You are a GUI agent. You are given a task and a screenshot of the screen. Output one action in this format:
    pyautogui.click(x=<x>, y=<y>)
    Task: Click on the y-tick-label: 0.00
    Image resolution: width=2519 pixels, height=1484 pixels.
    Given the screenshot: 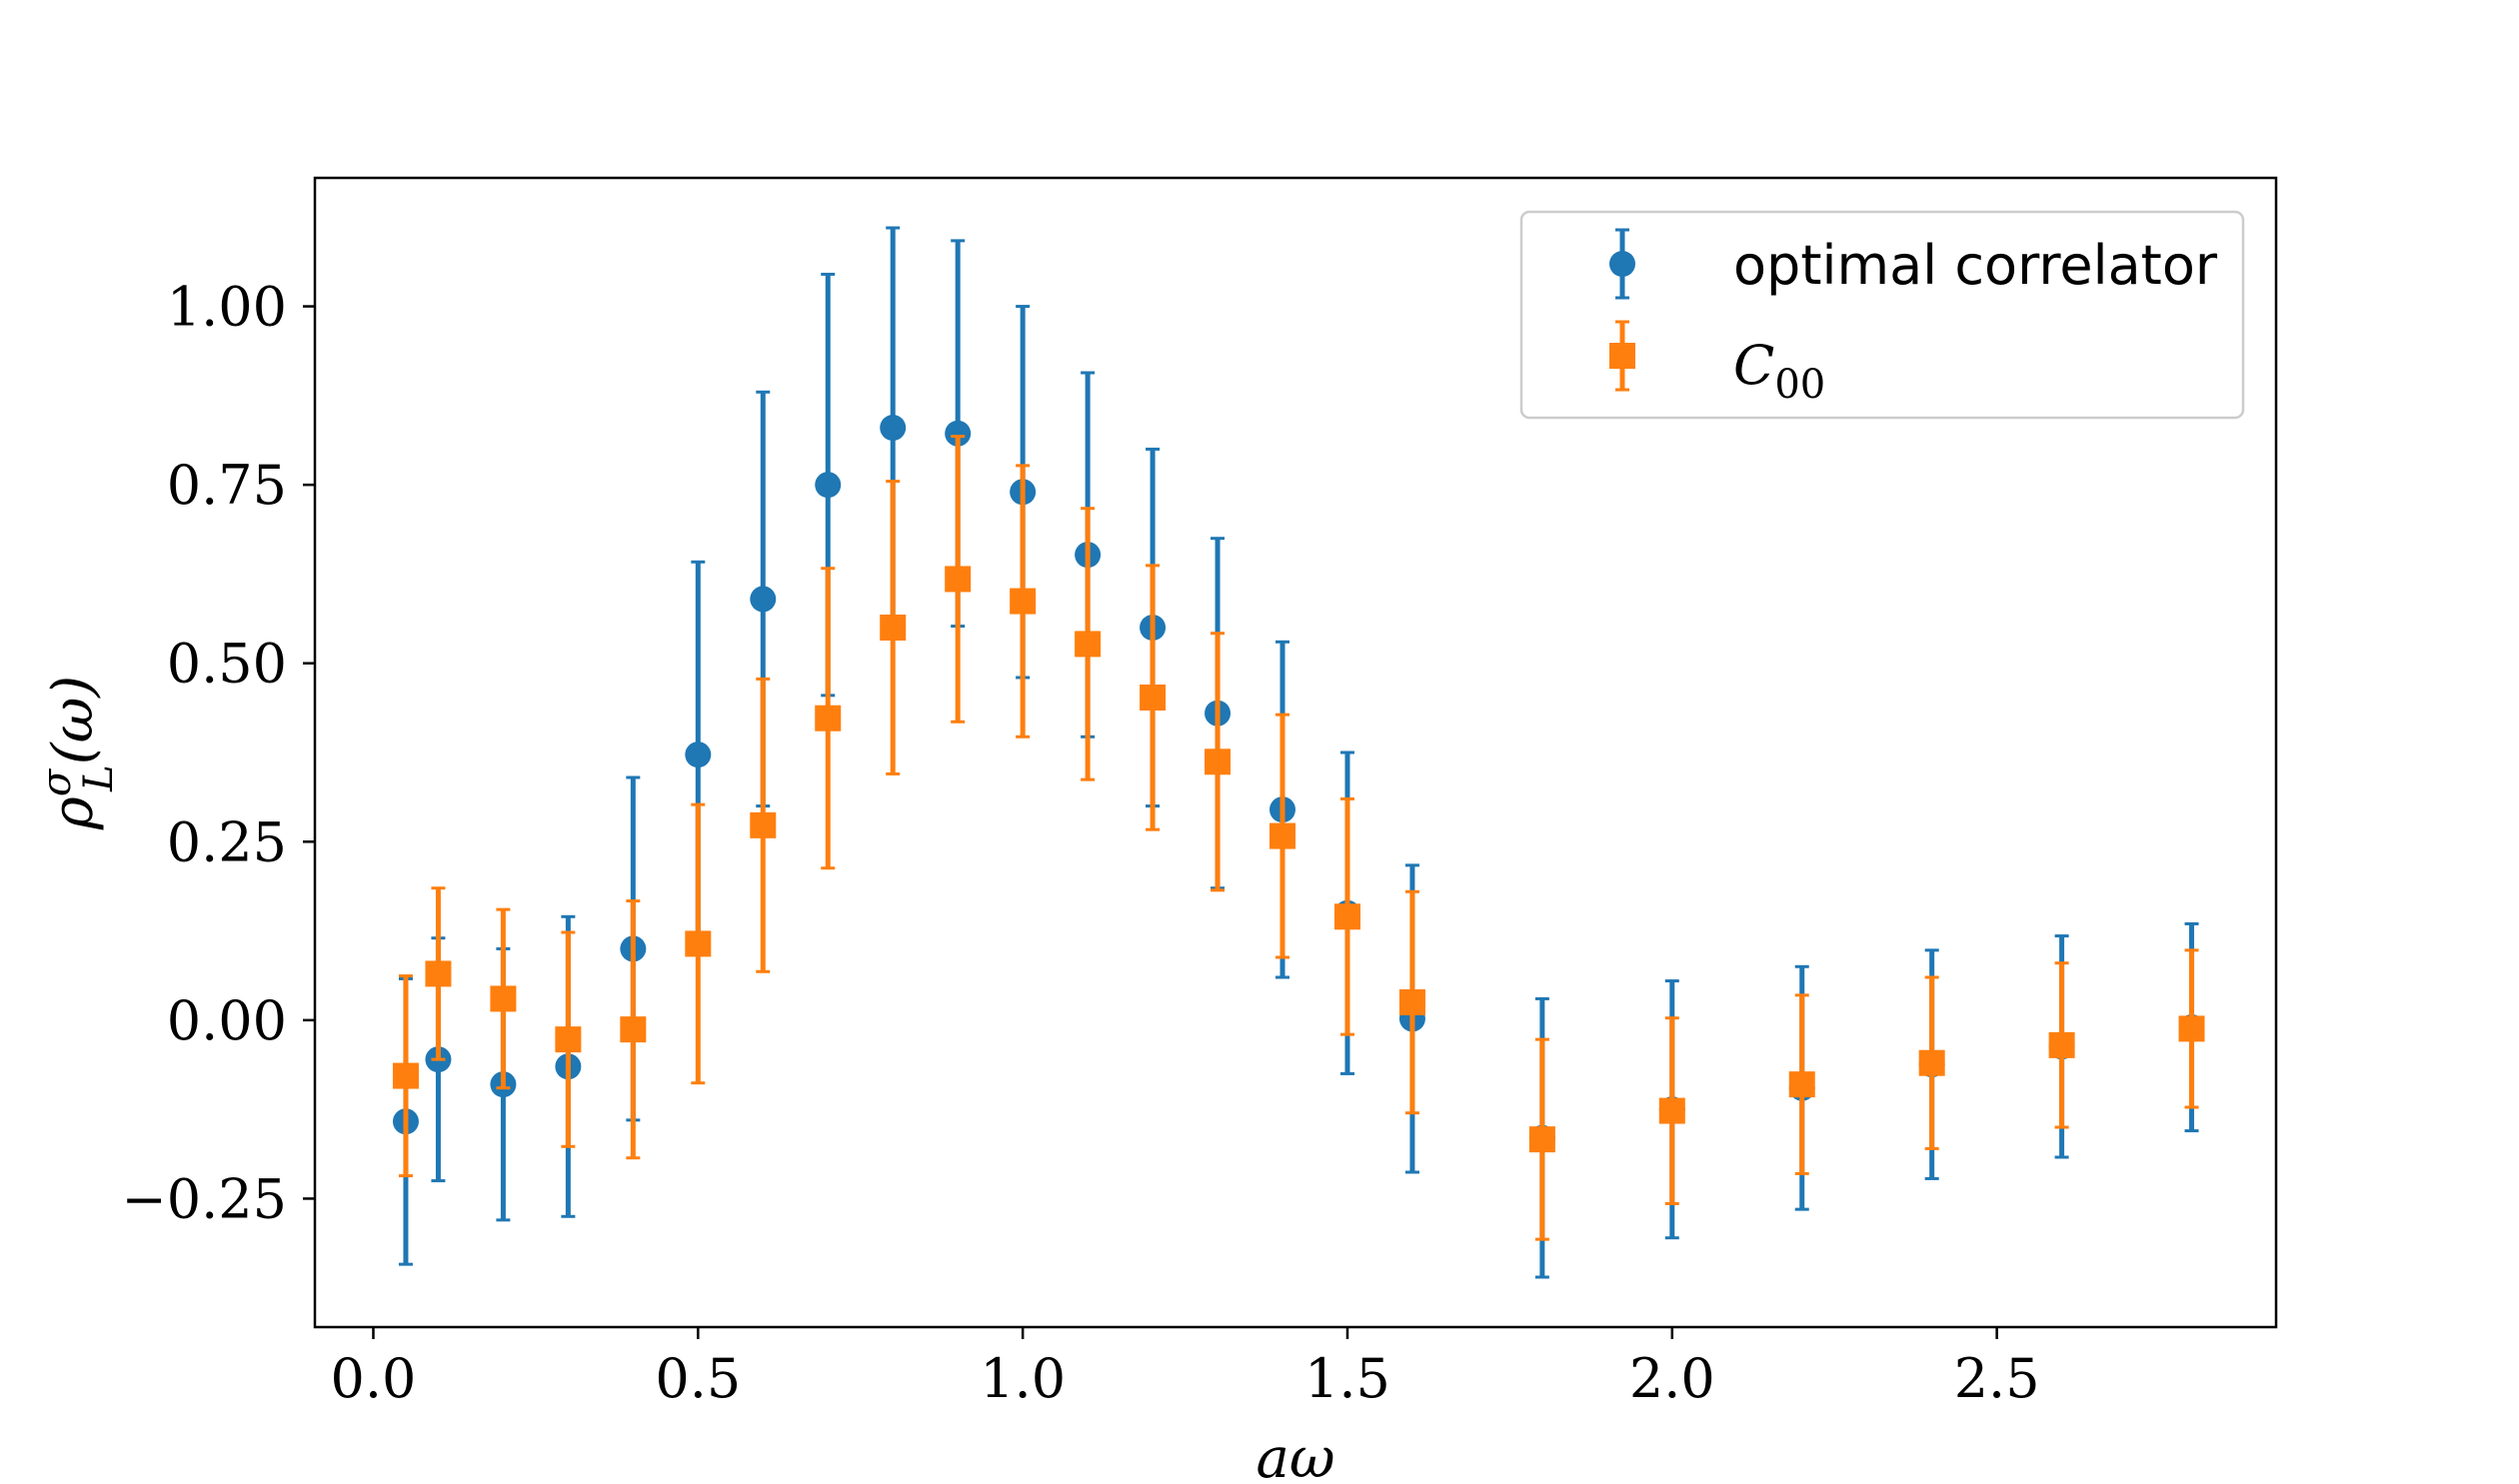 What is the action you would take?
    pyautogui.click(x=227, y=1020)
    